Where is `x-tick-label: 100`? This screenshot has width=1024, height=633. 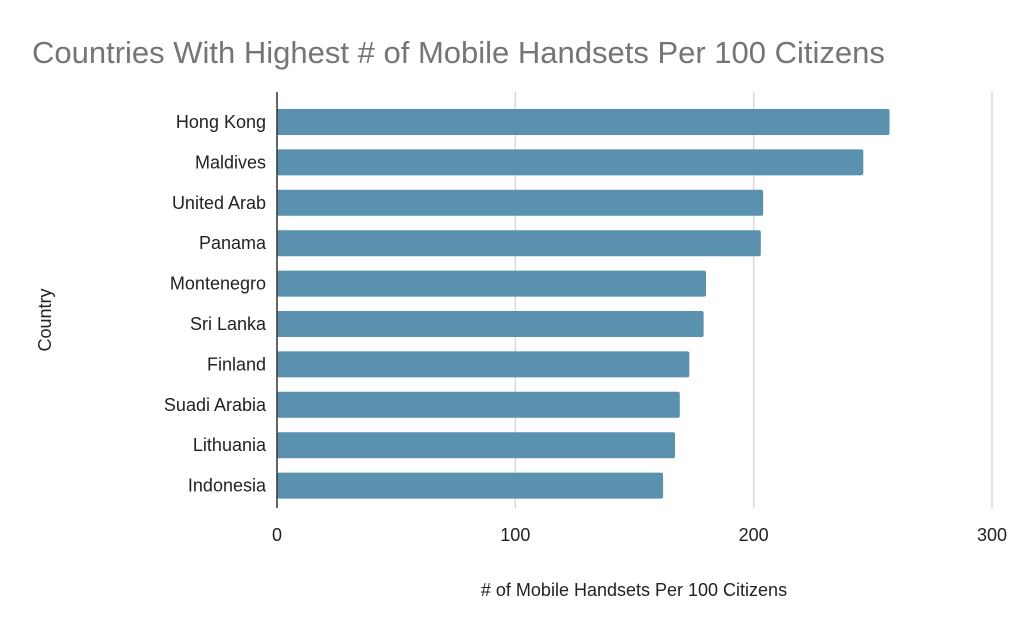 x-tick-label: 100 is located at coordinates (515, 535).